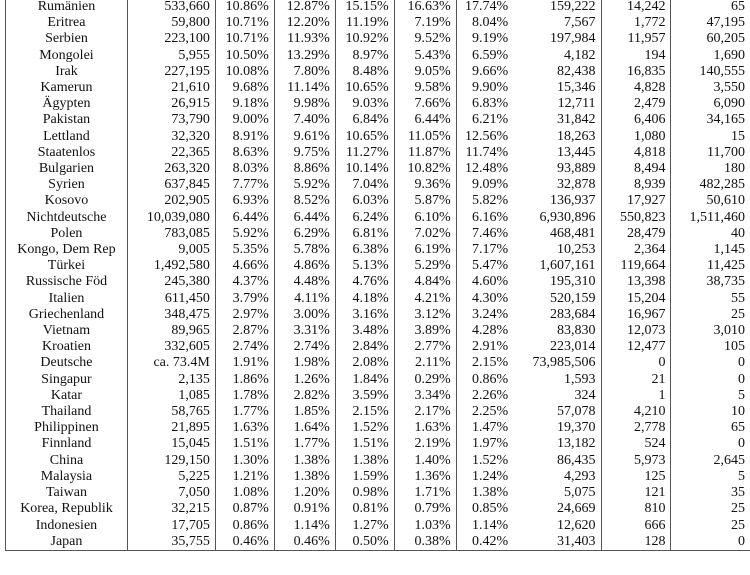  What do you see at coordinates (244, 136) in the screenshot?
I see `cell-pct-1: 8.91%` at bounding box center [244, 136].